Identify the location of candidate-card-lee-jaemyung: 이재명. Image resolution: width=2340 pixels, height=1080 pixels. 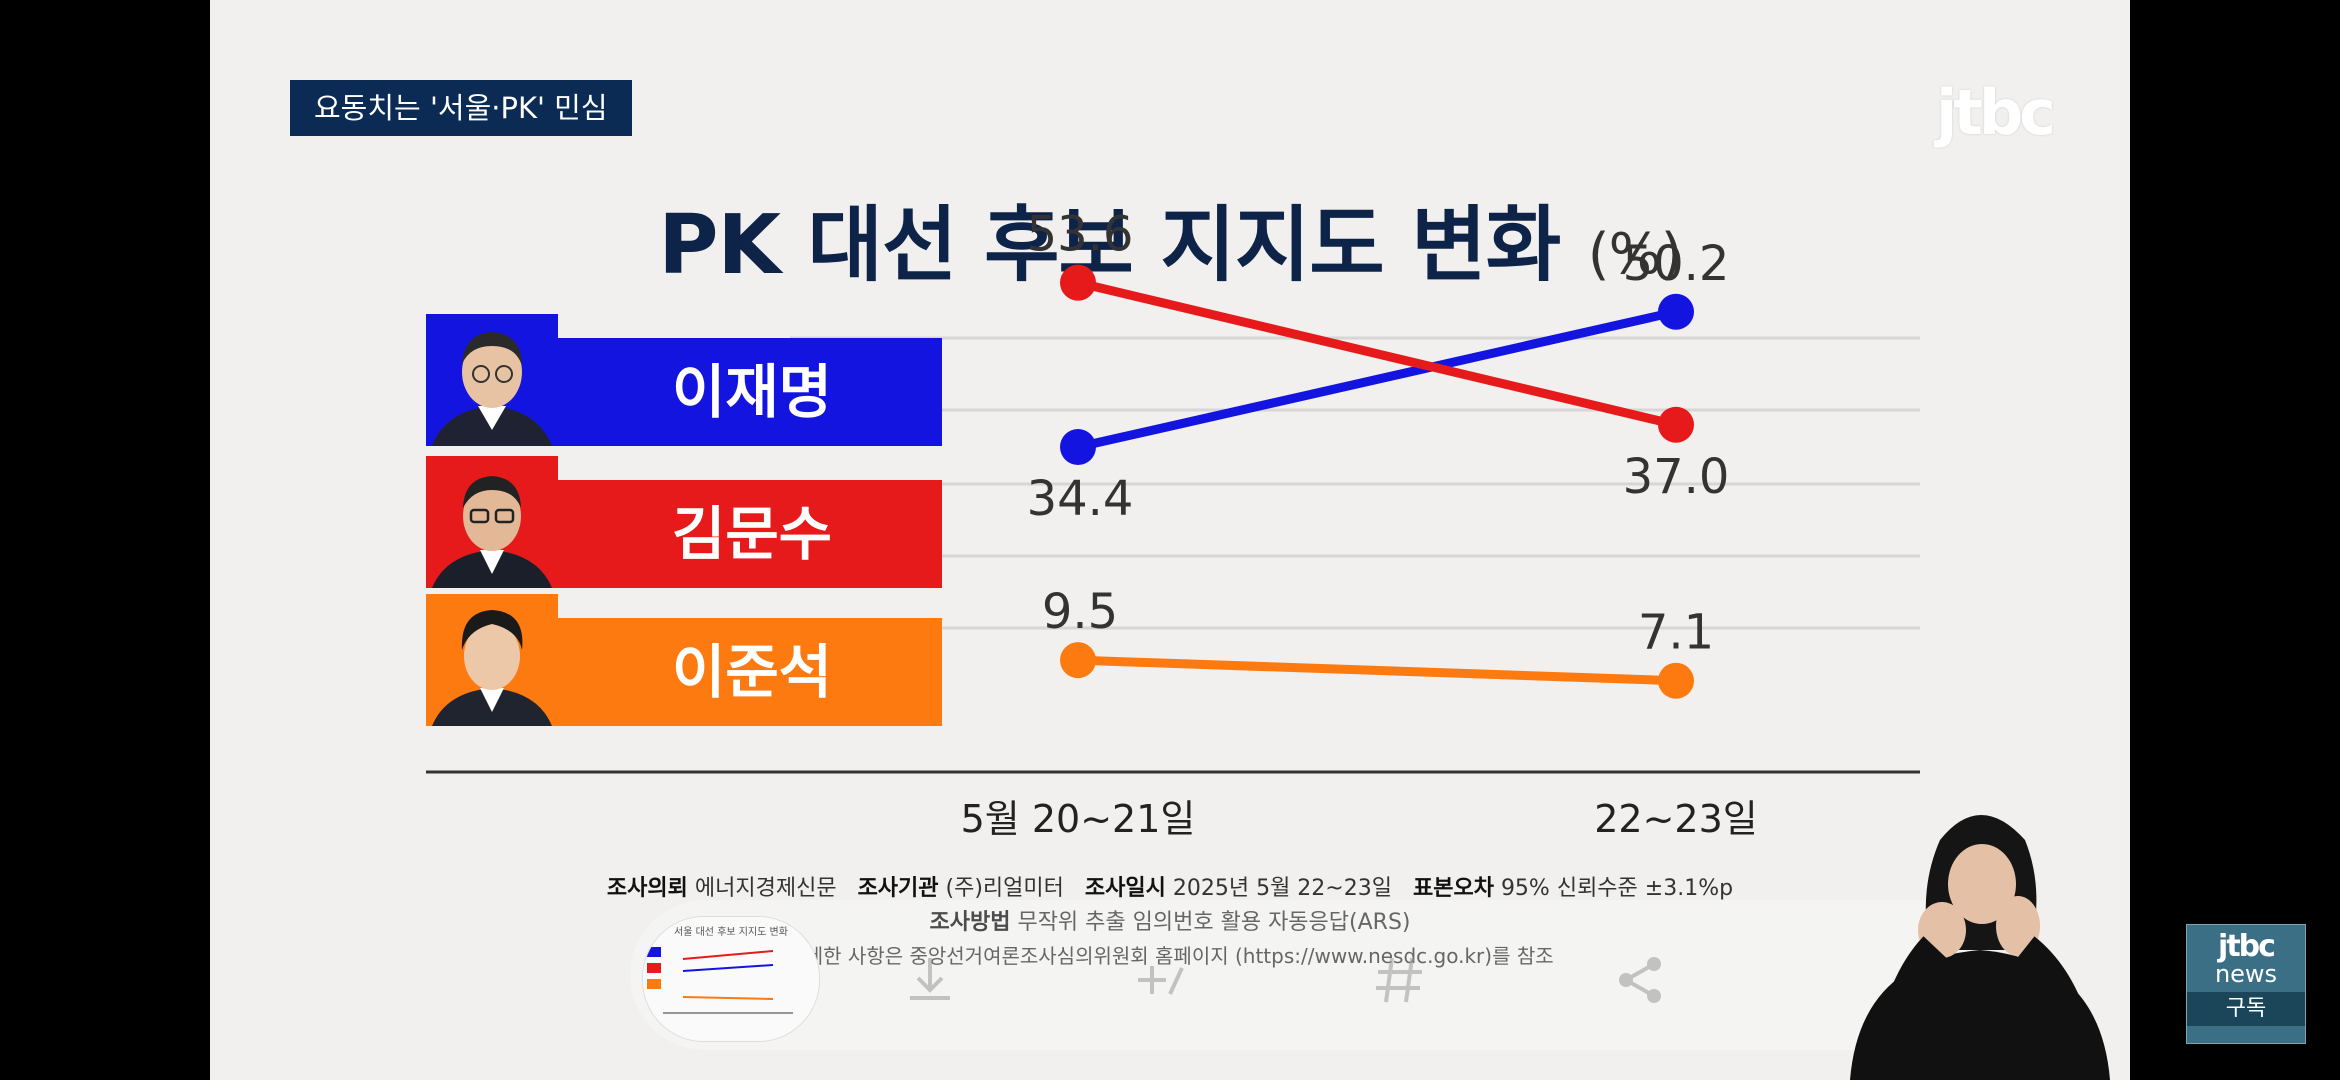
(684, 380).